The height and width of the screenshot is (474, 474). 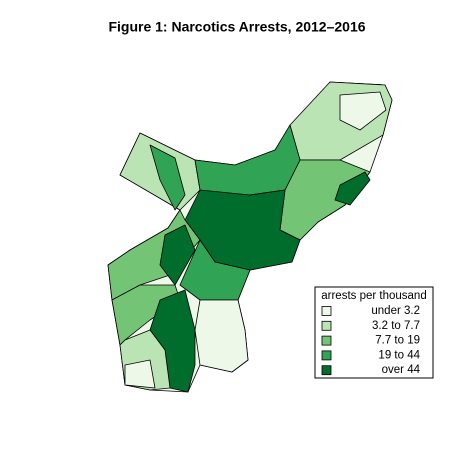 I want to click on legend-label: under 3.2, so click(x=395, y=311).